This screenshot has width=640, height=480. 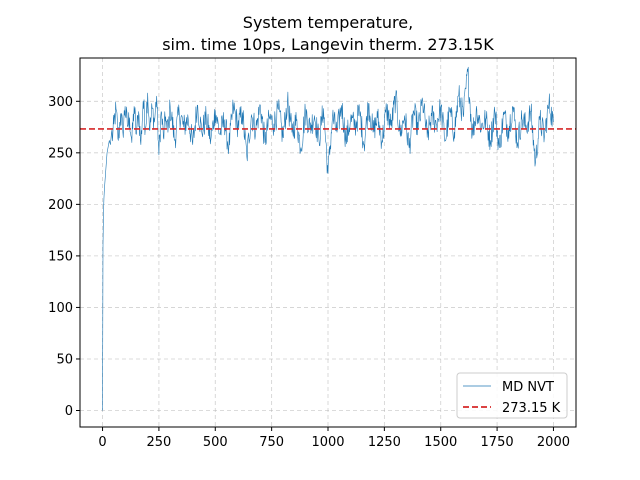 I want to click on chart-title-line2: sim. time 10ps, Langevin therm. 273.15K, so click(x=328, y=44).